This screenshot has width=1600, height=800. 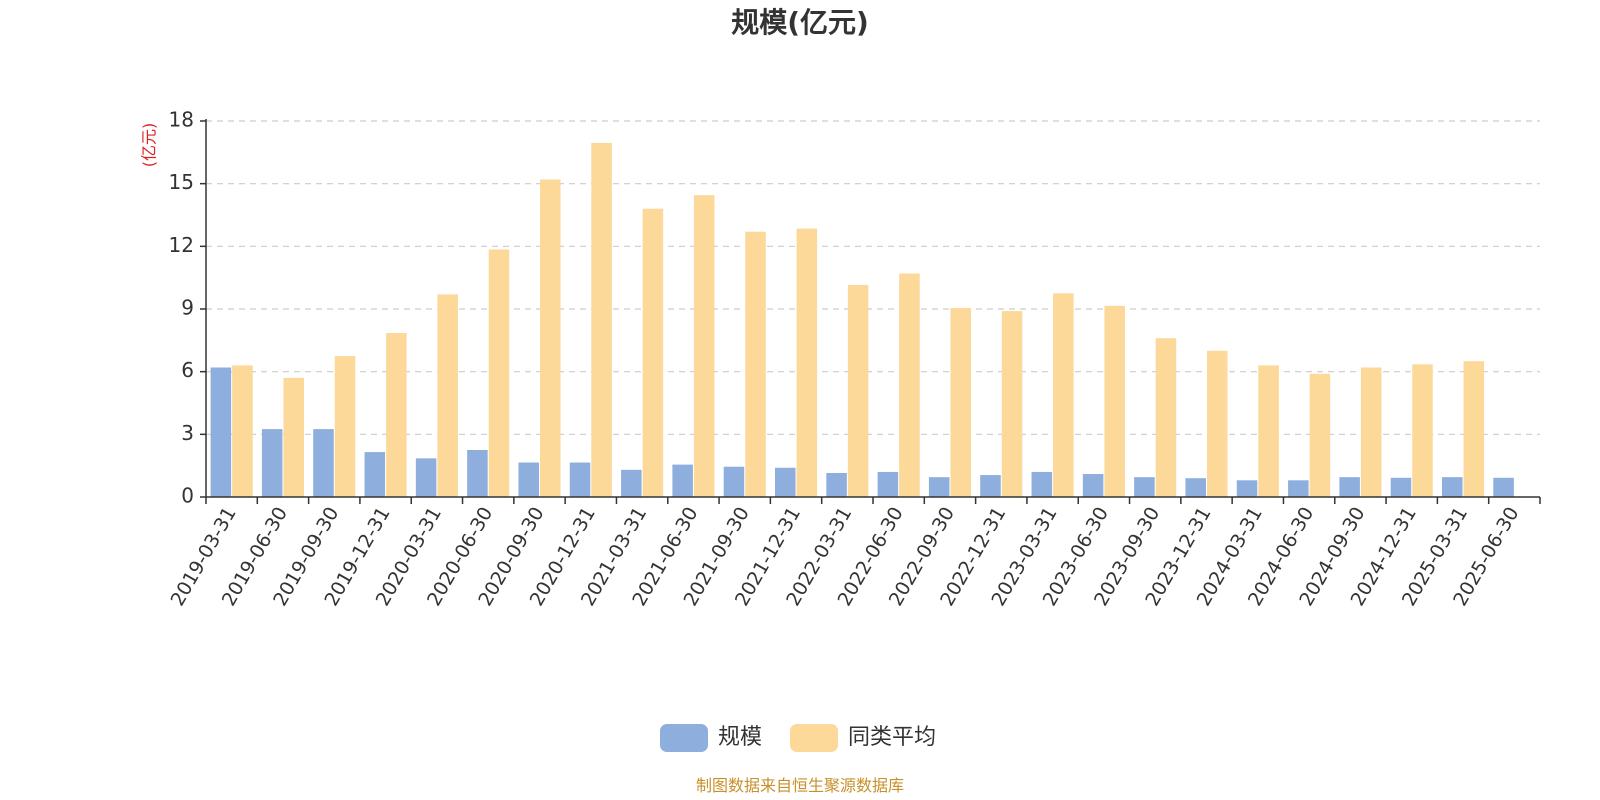 I want to click on legend: 规模 同类平均, so click(x=798, y=738).